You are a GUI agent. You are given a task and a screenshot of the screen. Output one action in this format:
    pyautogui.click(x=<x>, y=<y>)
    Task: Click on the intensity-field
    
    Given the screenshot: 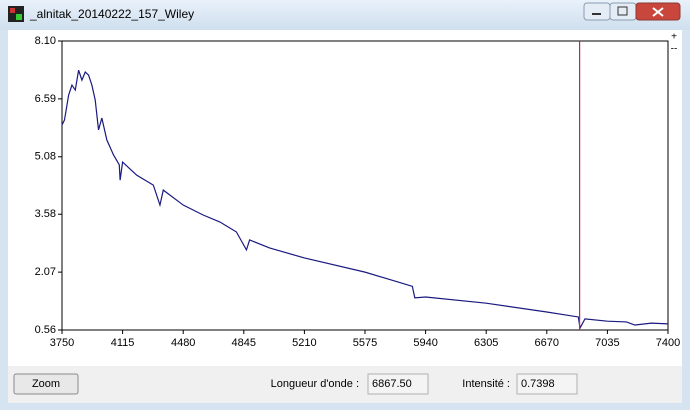 What is the action you would take?
    pyautogui.click(x=547, y=384)
    